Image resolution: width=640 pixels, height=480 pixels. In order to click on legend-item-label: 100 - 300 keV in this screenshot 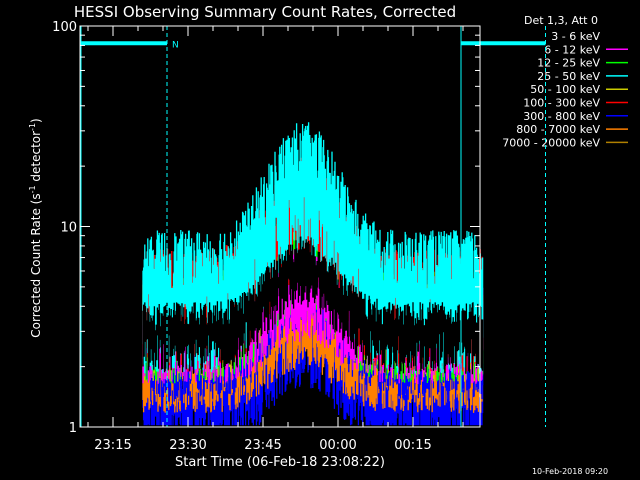, I will do `click(561, 103)`.